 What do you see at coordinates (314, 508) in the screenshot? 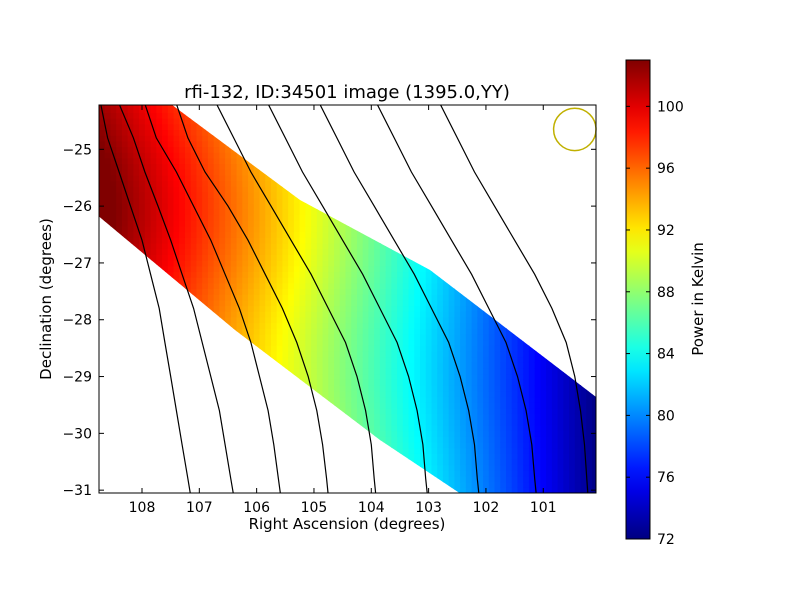
I see `x-tick-label: 105` at bounding box center [314, 508].